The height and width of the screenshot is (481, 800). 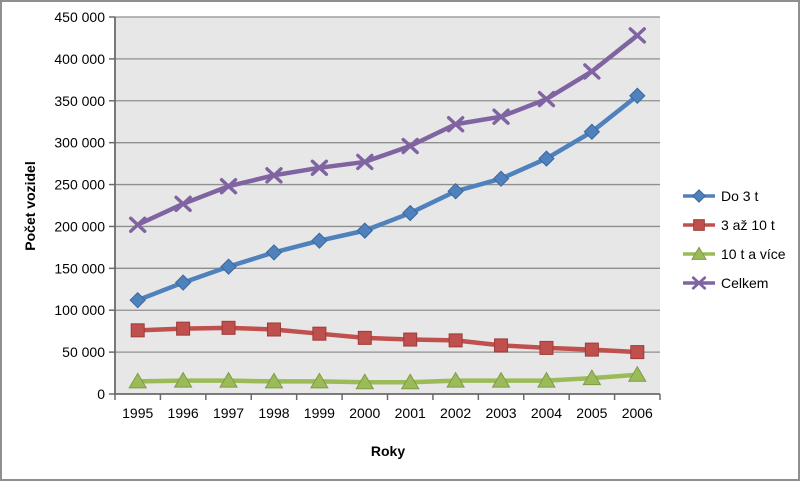 I want to click on x-tick-label: 2000, so click(x=364, y=413).